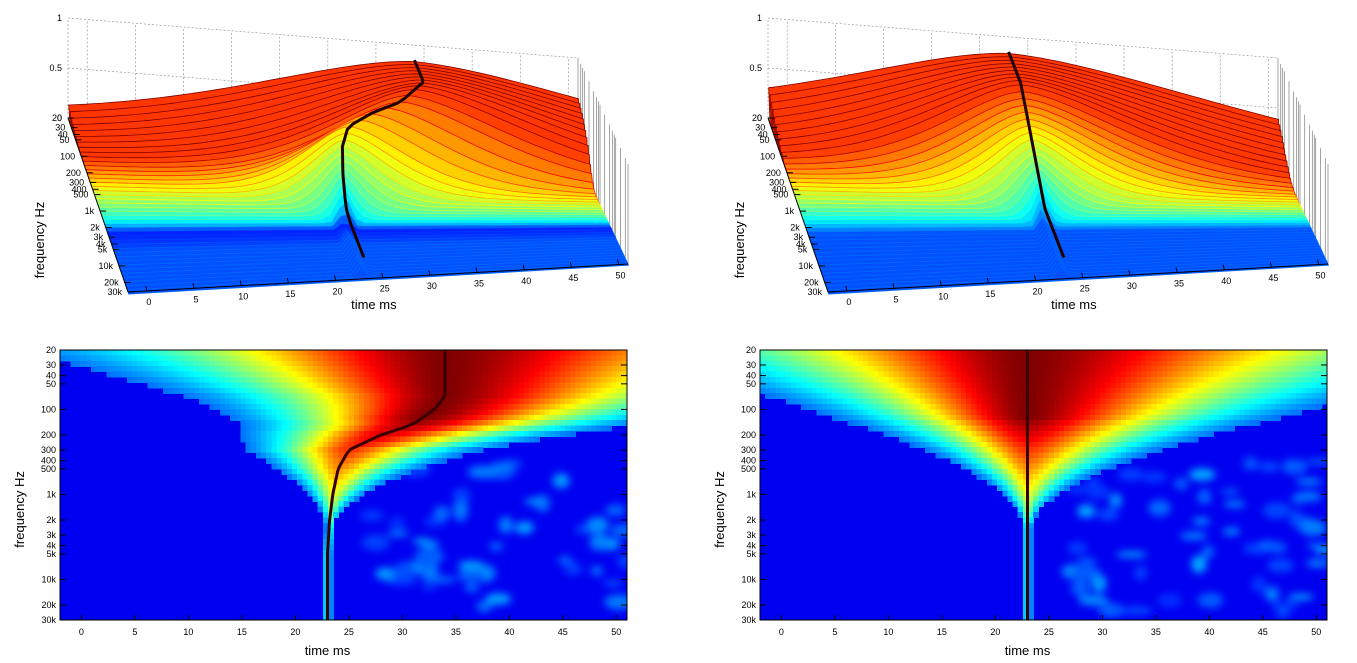  I want to click on x-tick, so click(146, 288).